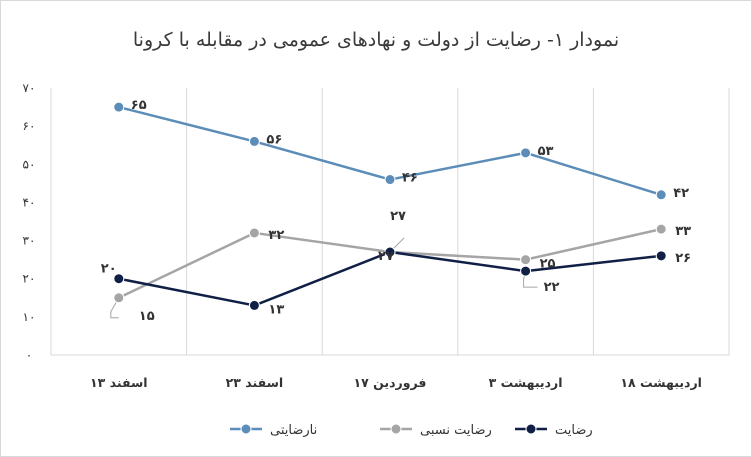  Describe the element at coordinates (29, 164) in the screenshot. I see `y-tick-label: ۵۰` at that location.